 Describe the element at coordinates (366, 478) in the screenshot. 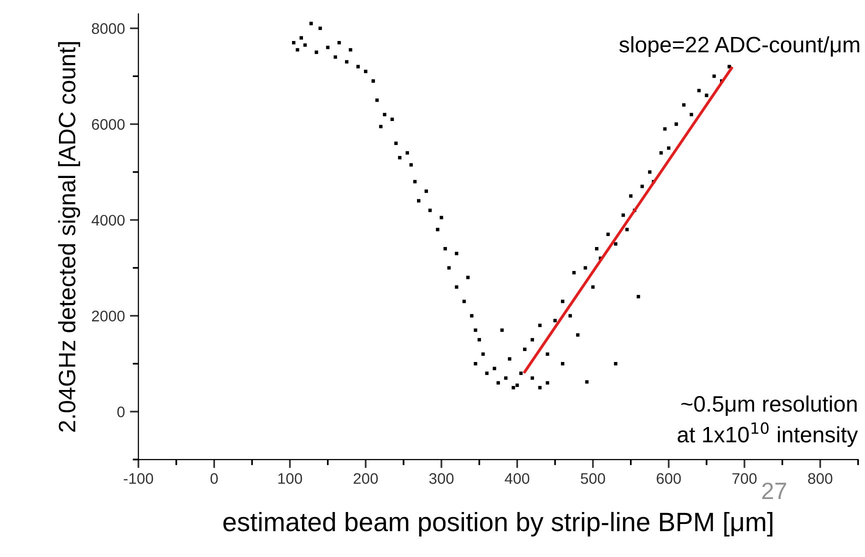

I see `x-tick-label: 200` at that location.